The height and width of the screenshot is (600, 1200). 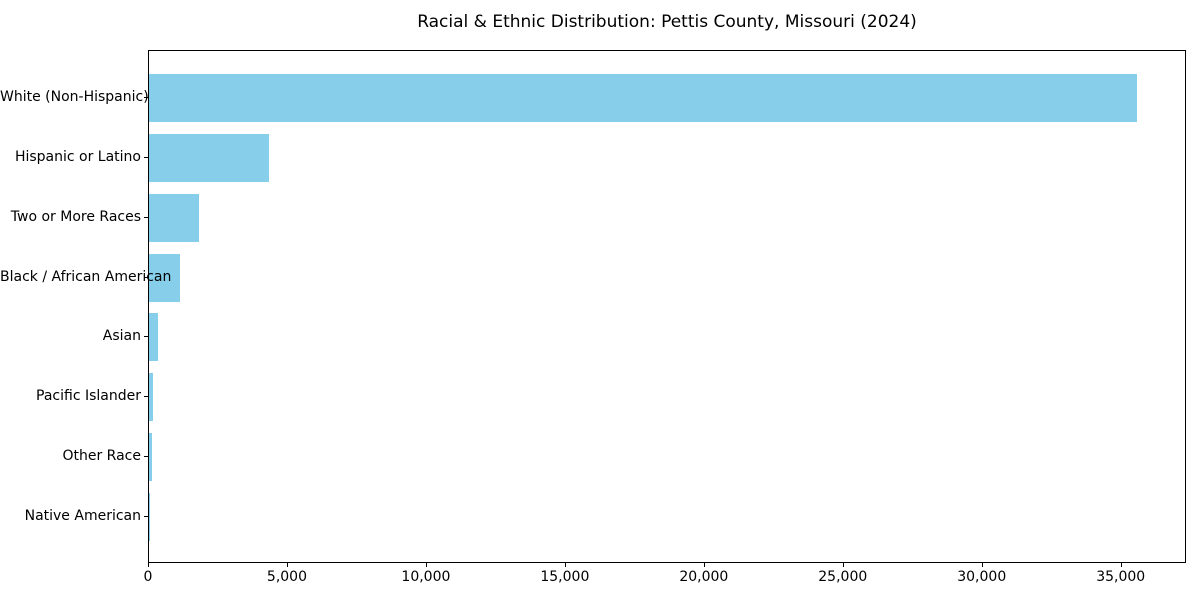 I want to click on bar-two-or-more-races, so click(x=174, y=217).